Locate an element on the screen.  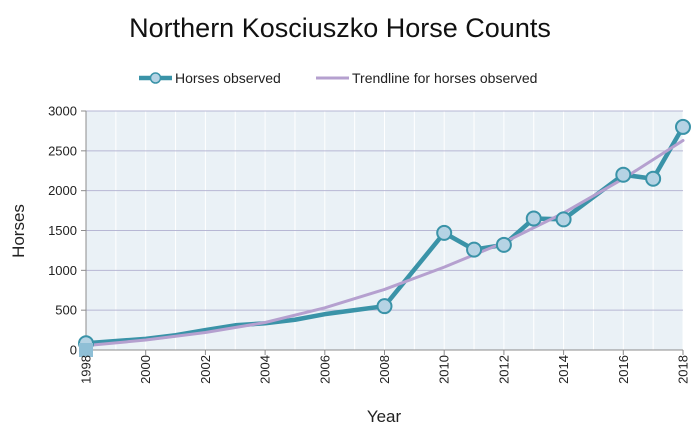
chart-title: Northern Kosciuszko Horse Counts is located at coordinates (340, 28).